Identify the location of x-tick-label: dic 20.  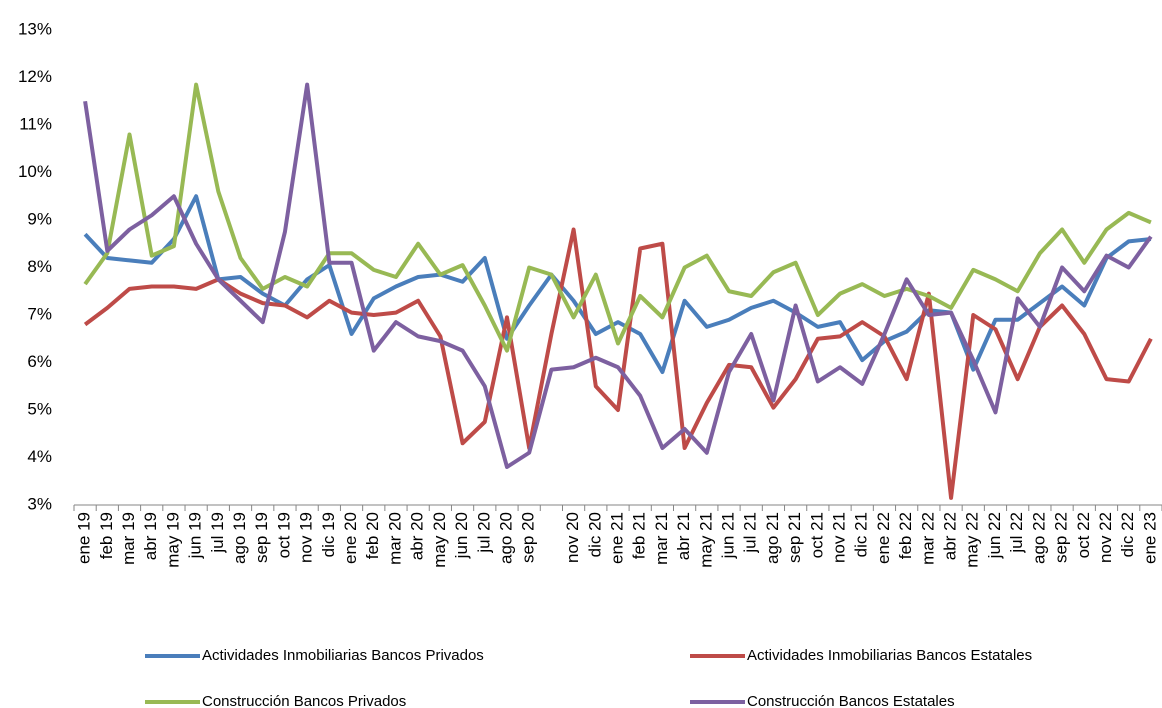
(594, 534).